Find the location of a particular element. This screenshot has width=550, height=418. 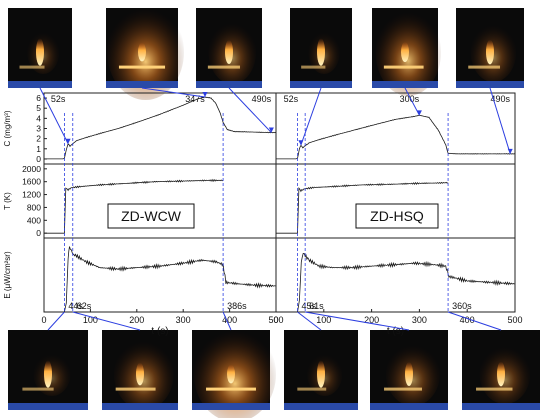

y-axis-label: T (K) is located at coordinates (7, 201).